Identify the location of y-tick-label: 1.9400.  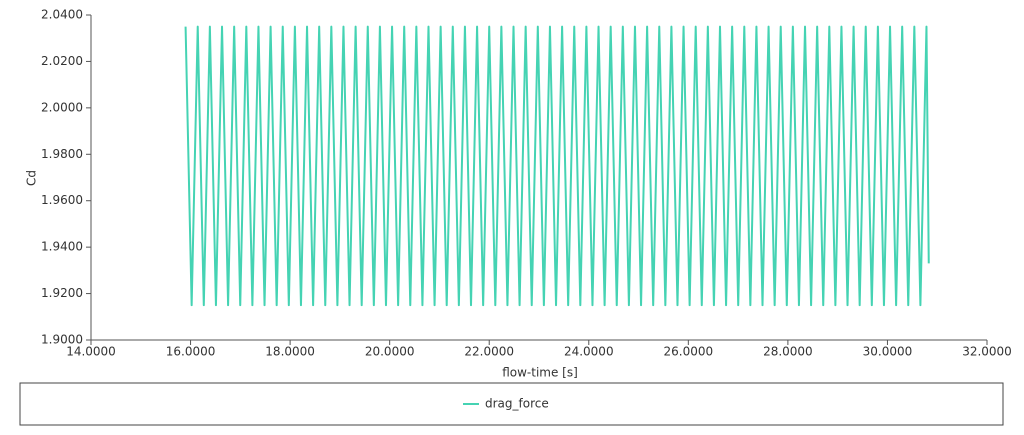
(62, 247).